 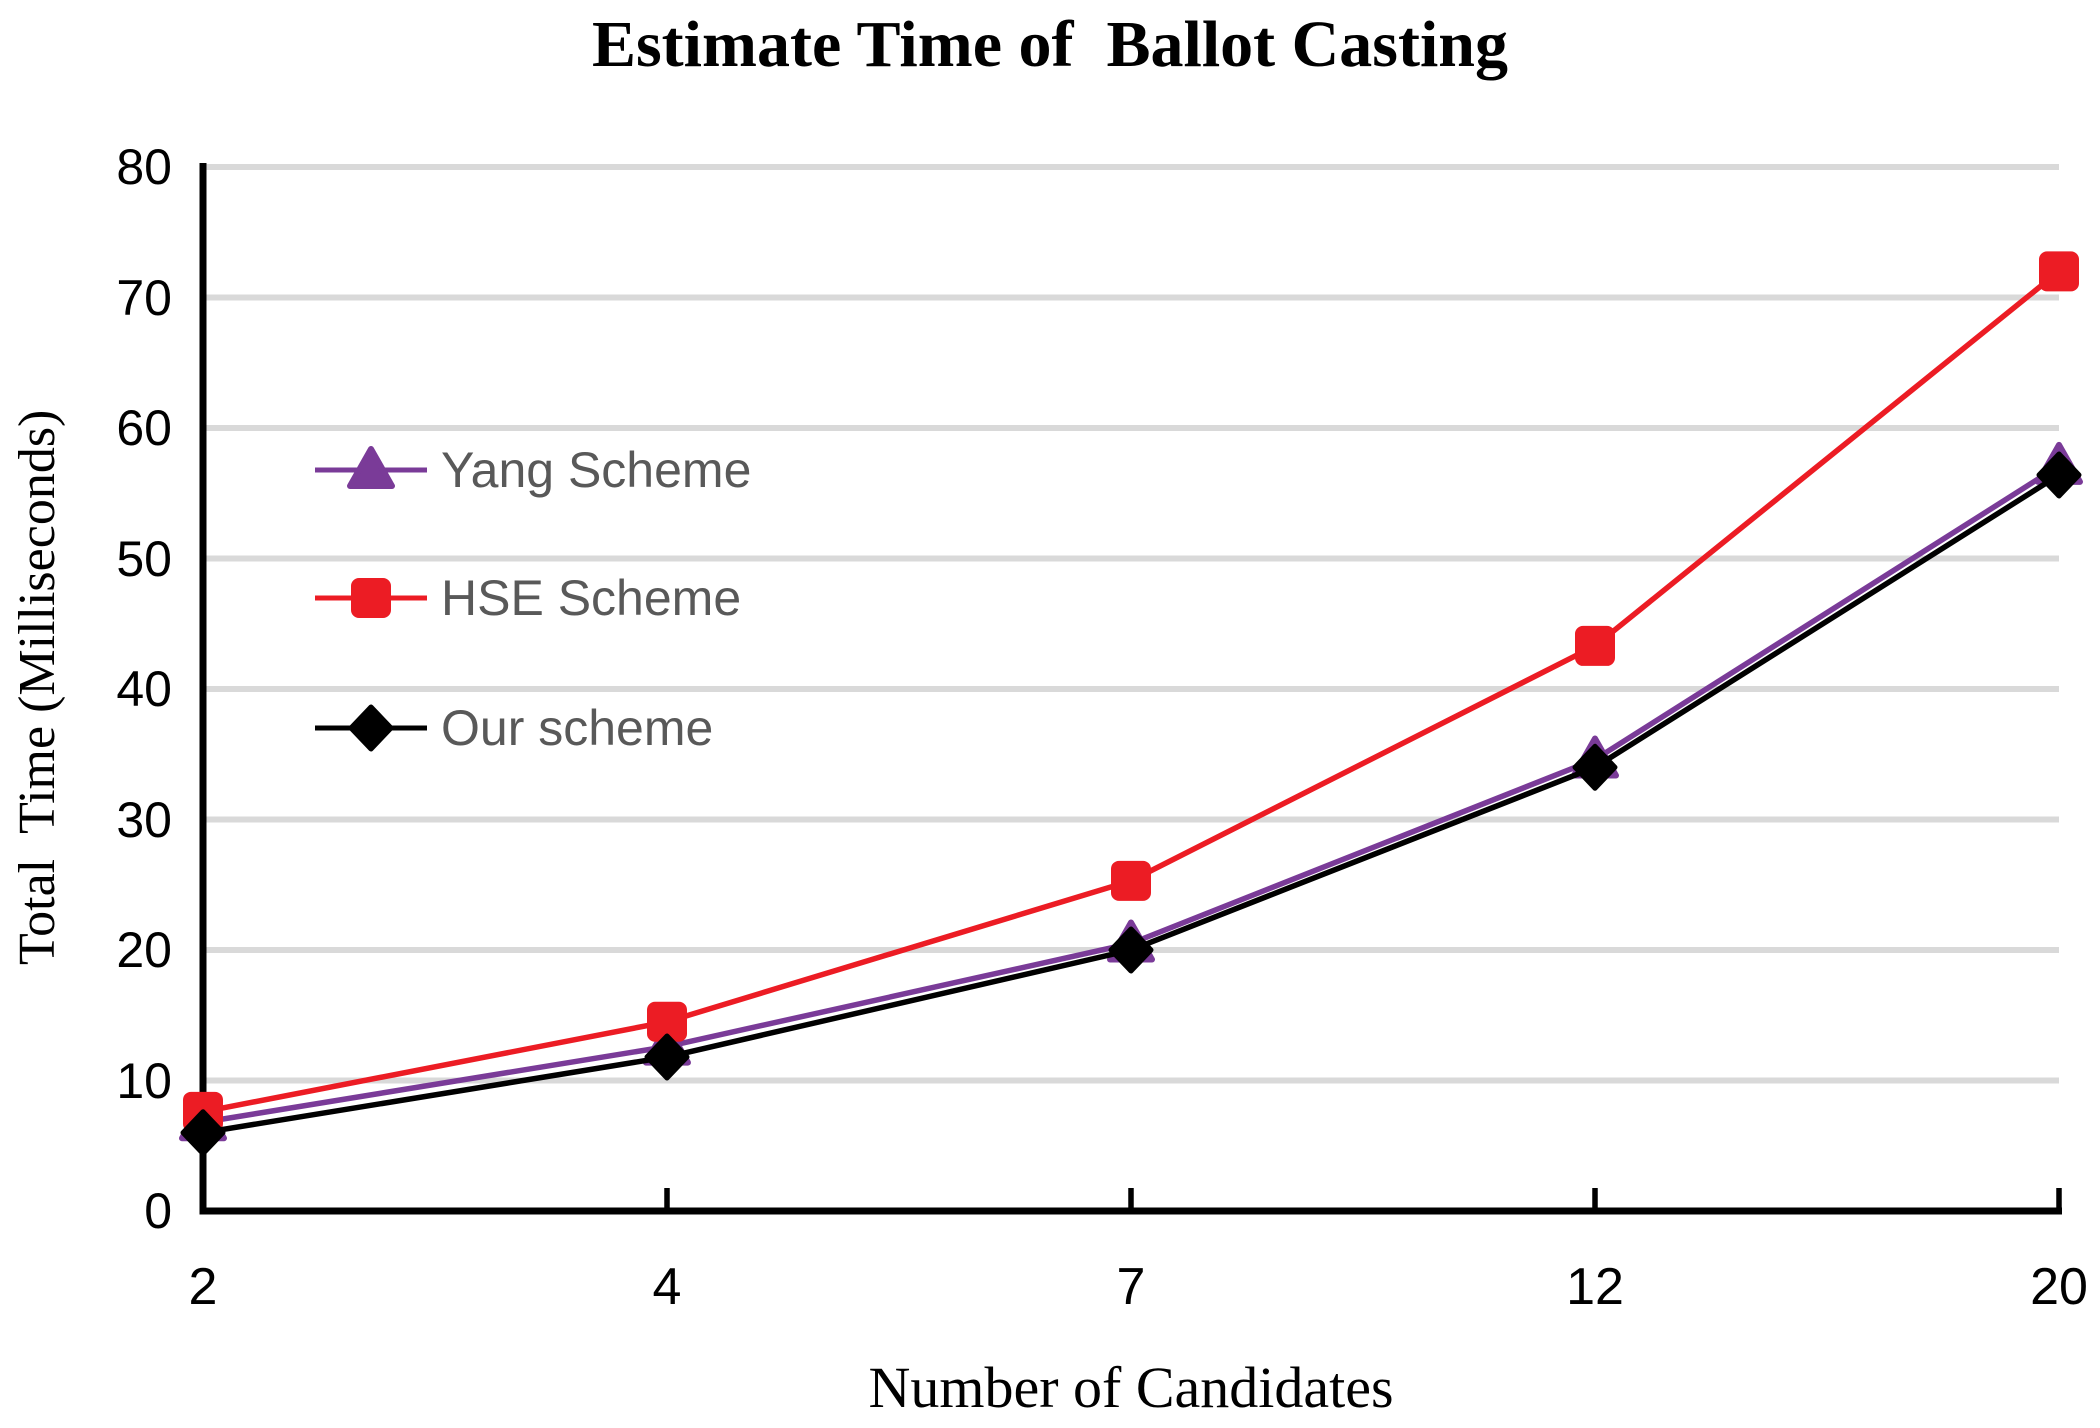 What do you see at coordinates (577, 728) in the screenshot?
I see `legend-label: Our scheme` at bounding box center [577, 728].